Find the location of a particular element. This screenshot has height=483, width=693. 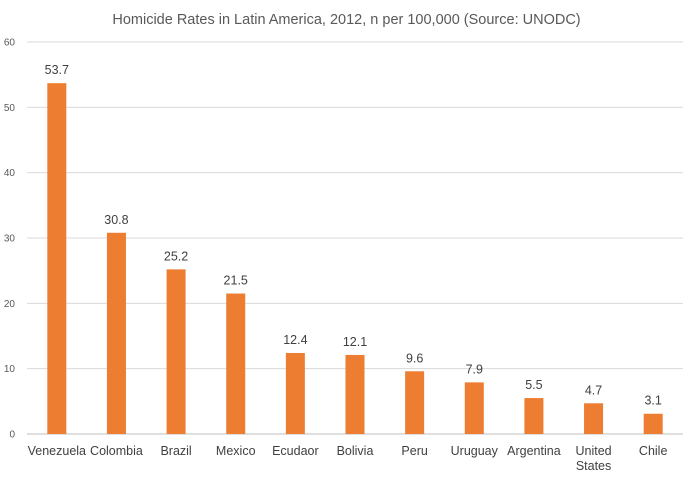

category-label: Ecudaor is located at coordinates (295, 451).